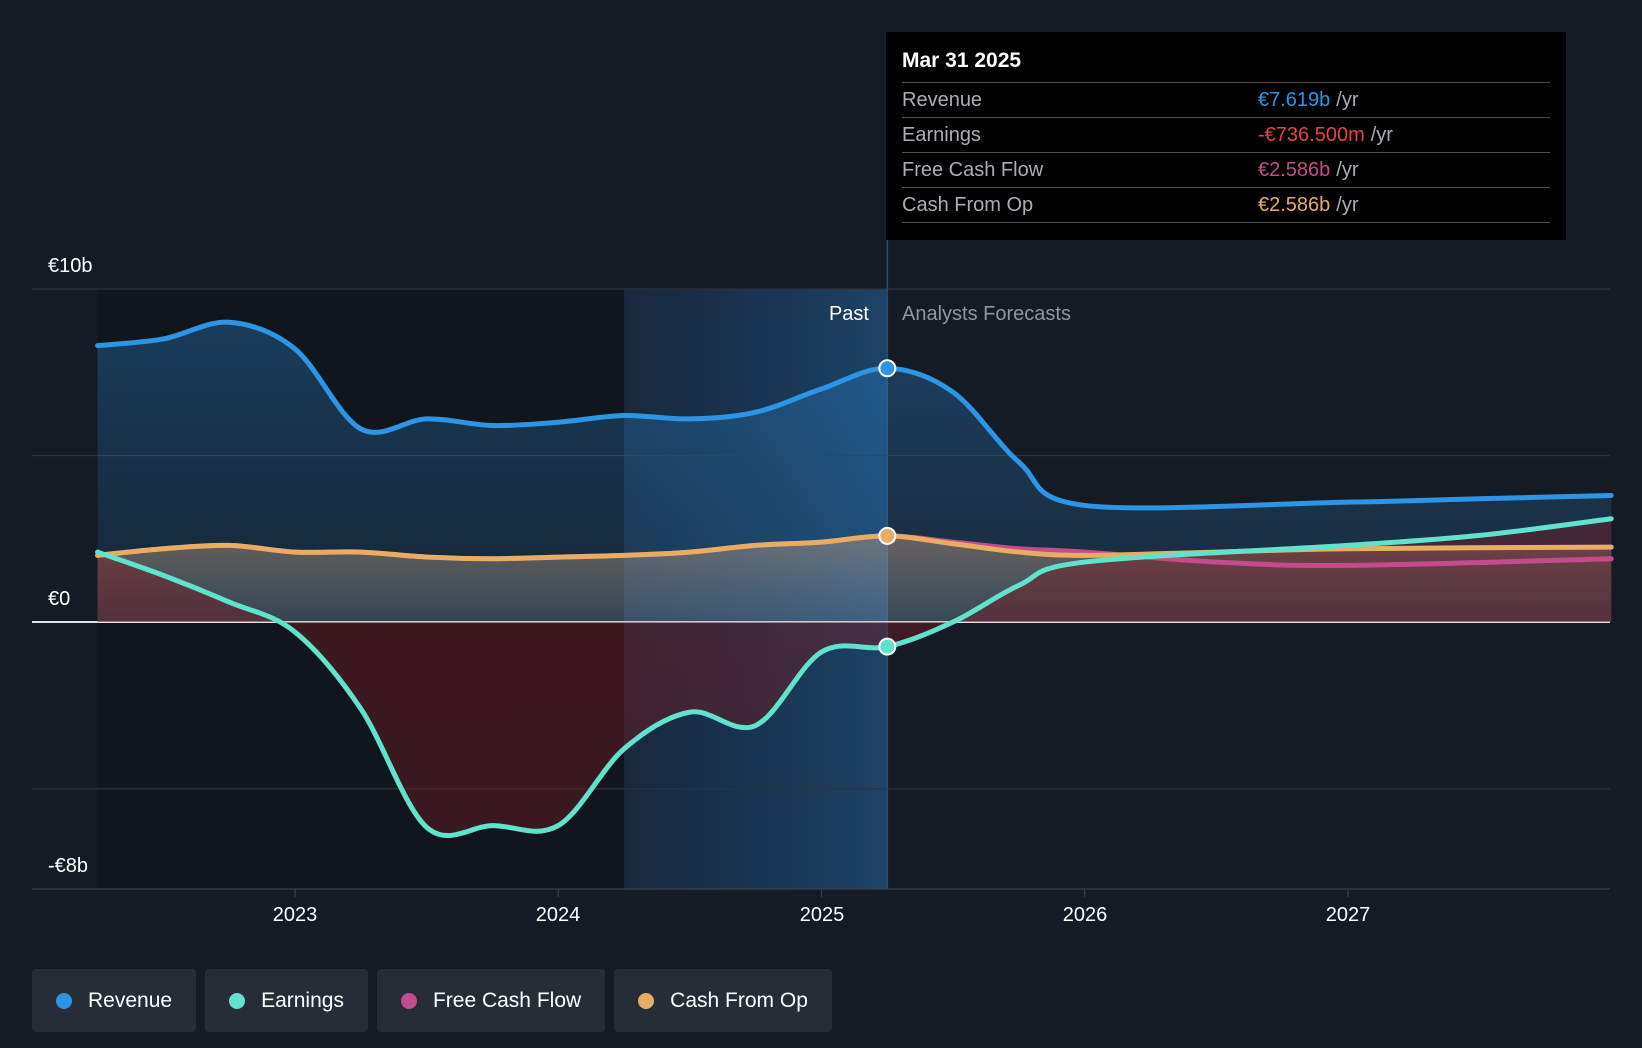 Image resolution: width=1642 pixels, height=1048 pixels. What do you see at coordinates (887, 368) in the screenshot?
I see `marker-revenue` at bounding box center [887, 368].